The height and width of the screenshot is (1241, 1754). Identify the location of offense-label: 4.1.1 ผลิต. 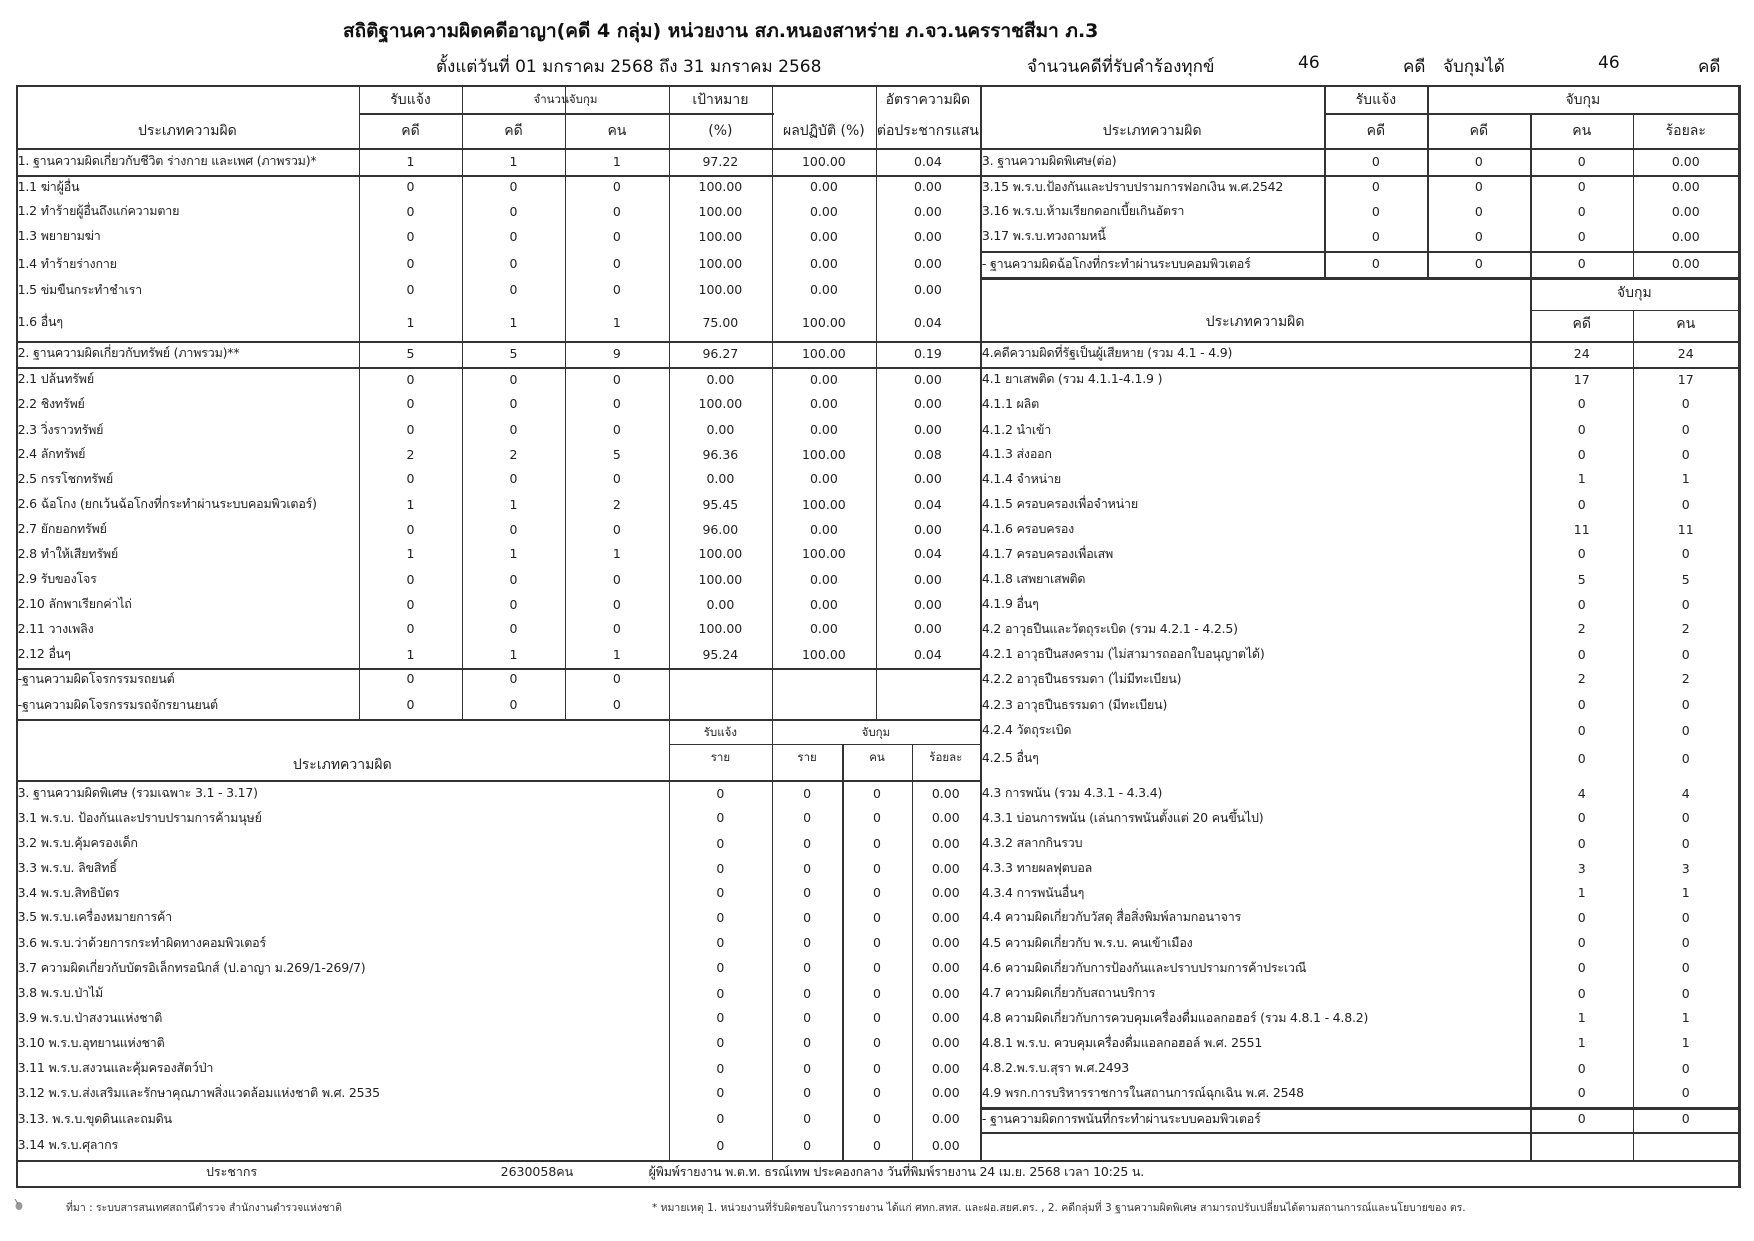
(1010, 403).